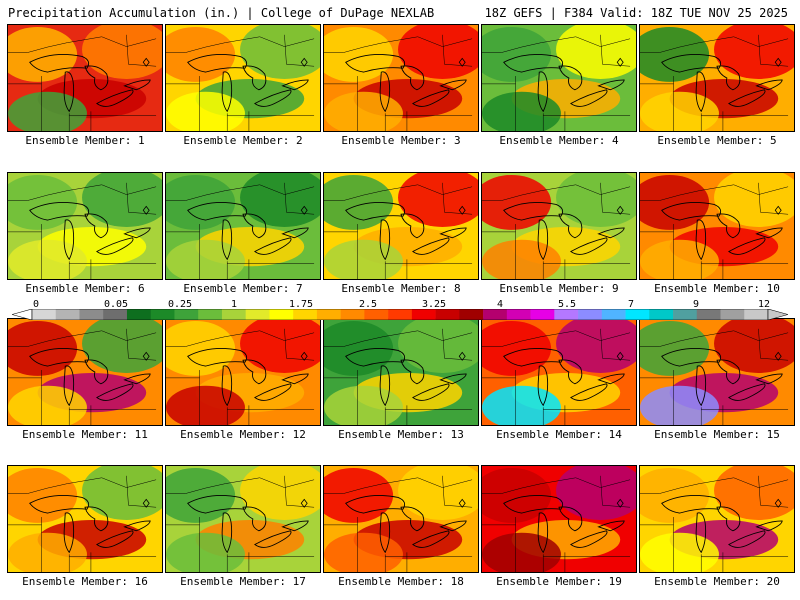 Image resolution: width=800 pixels, height=600 pixels. I want to click on ensemble-member-label: Ensemble Member: 8, so click(401, 288).